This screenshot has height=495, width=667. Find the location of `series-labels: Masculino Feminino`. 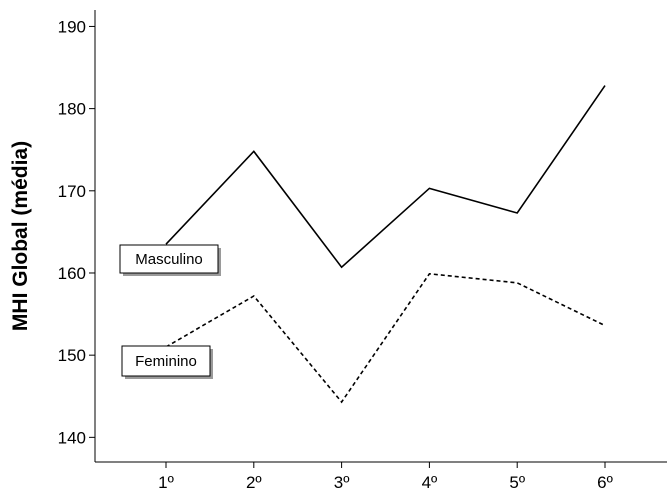

series-labels: Masculino Feminino is located at coordinates (170, 311).